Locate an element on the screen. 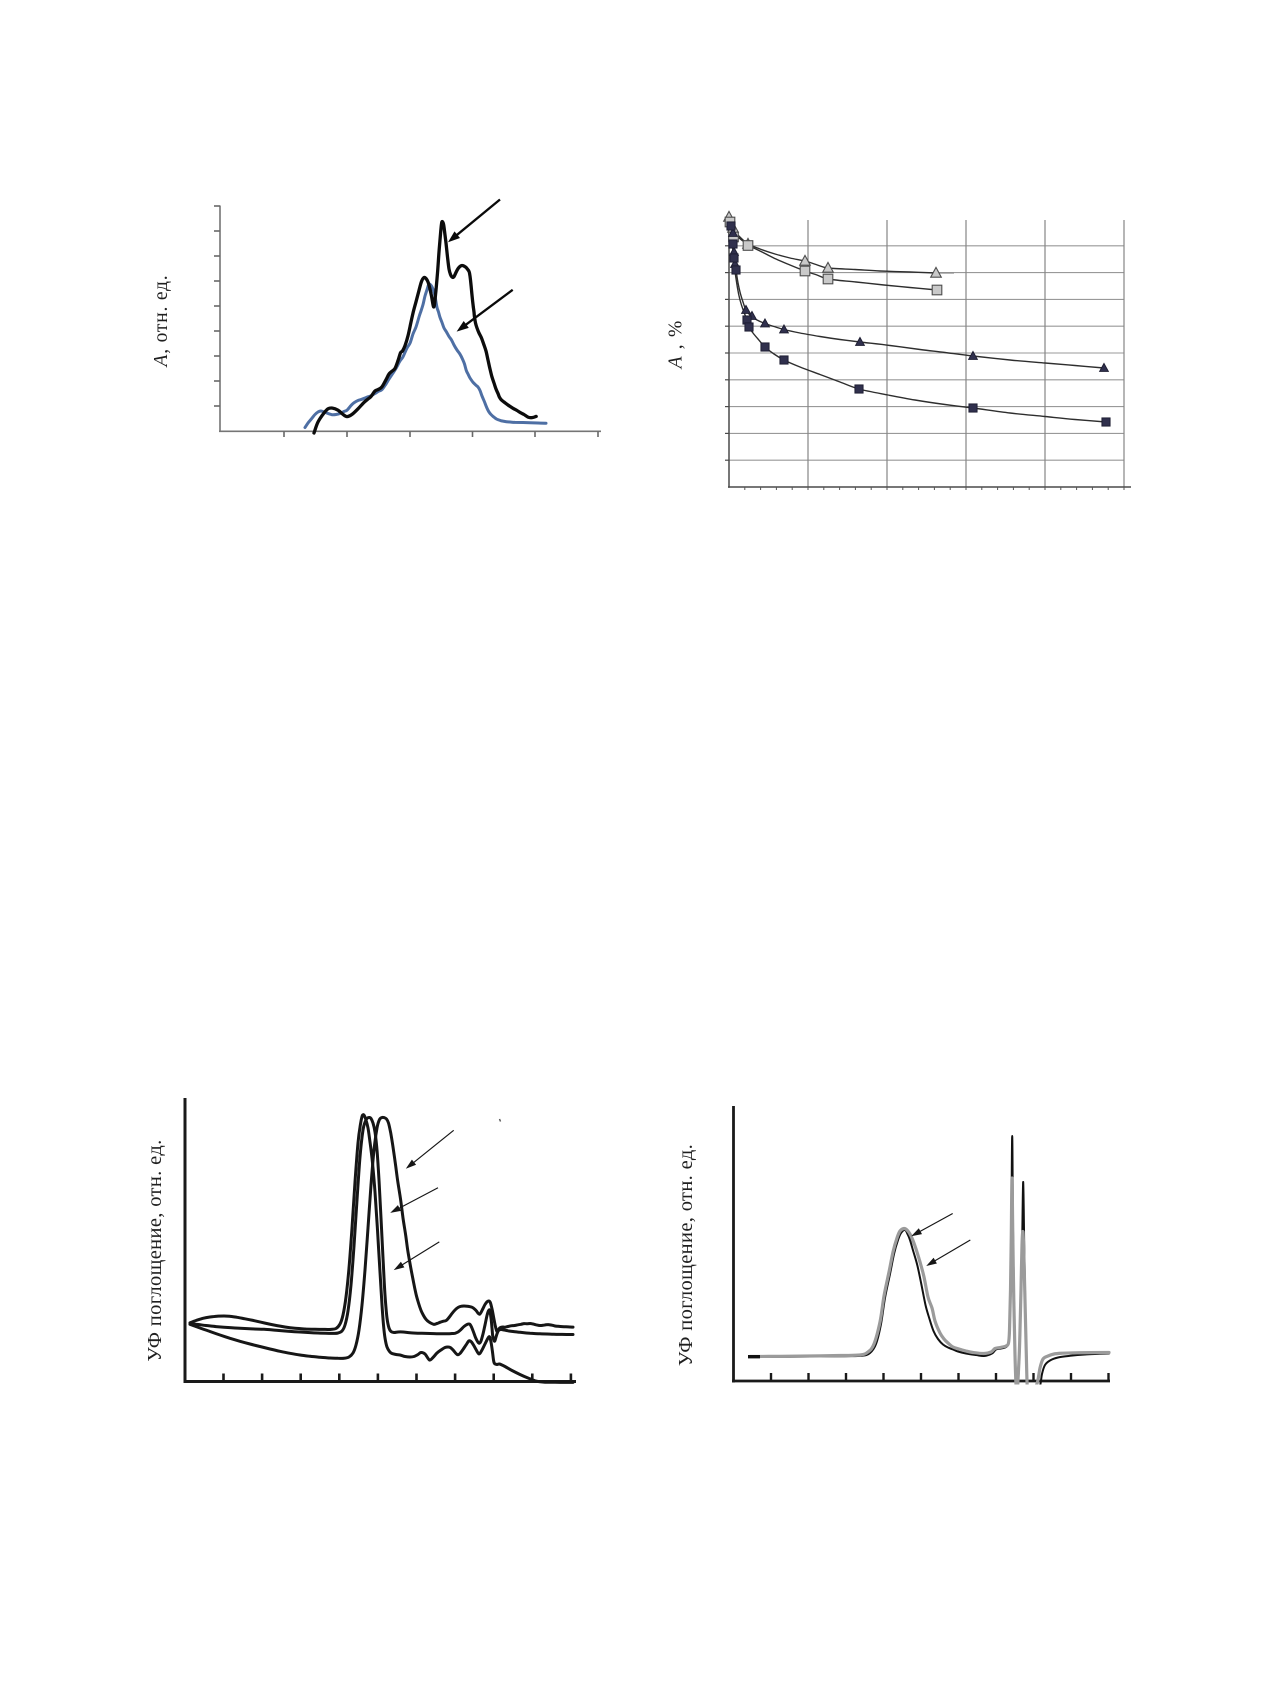 The width and height of the screenshot is (1270, 1688). svg-text: A, отн. ед. is located at coordinates (161, 322).